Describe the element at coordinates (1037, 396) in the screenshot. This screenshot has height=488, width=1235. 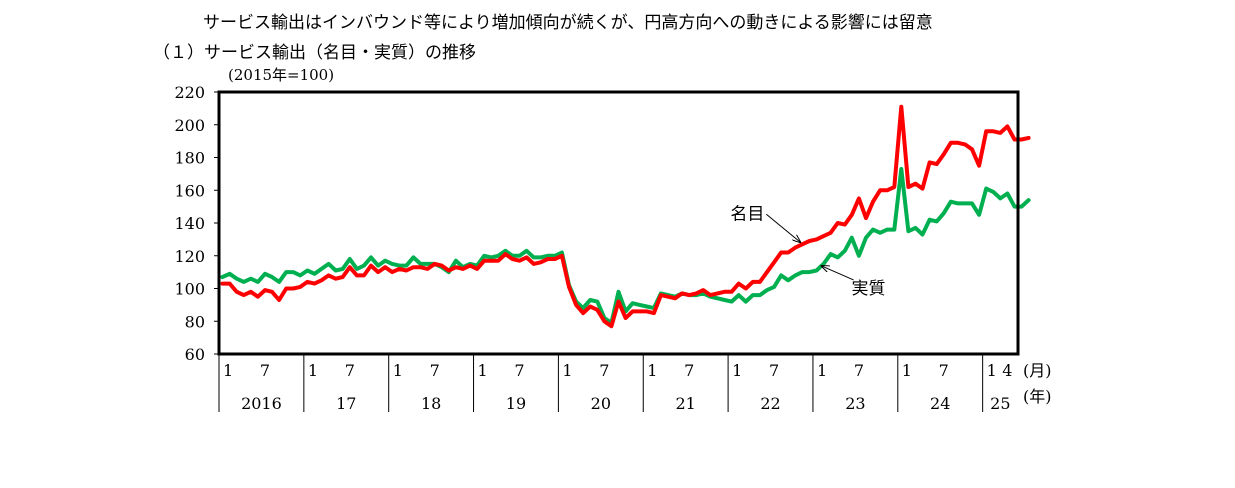
I see `year-axis-label: (年)` at that location.